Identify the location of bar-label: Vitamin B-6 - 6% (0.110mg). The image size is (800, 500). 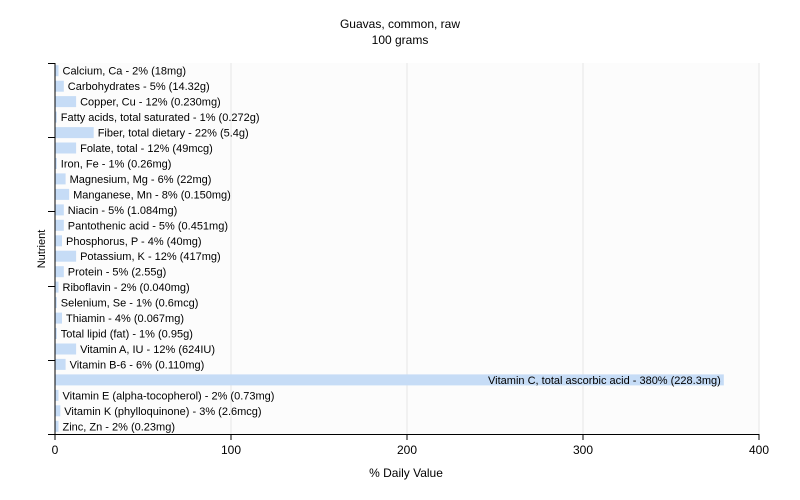
(137, 365).